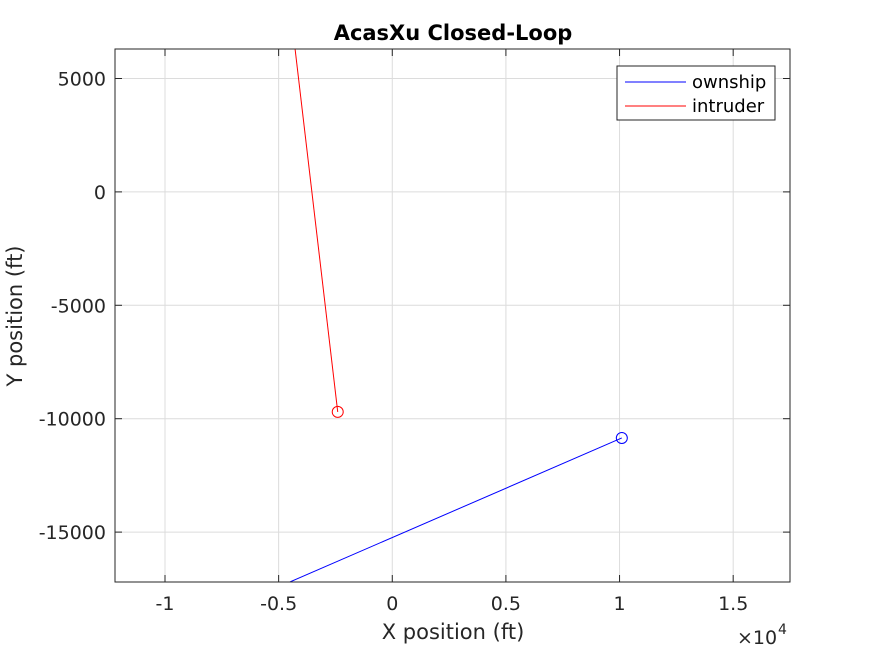 The width and height of the screenshot is (875, 656). What do you see at coordinates (337, 411) in the screenshot?
I see `series-end-marker-intruder` at bounding box center [337, 411].